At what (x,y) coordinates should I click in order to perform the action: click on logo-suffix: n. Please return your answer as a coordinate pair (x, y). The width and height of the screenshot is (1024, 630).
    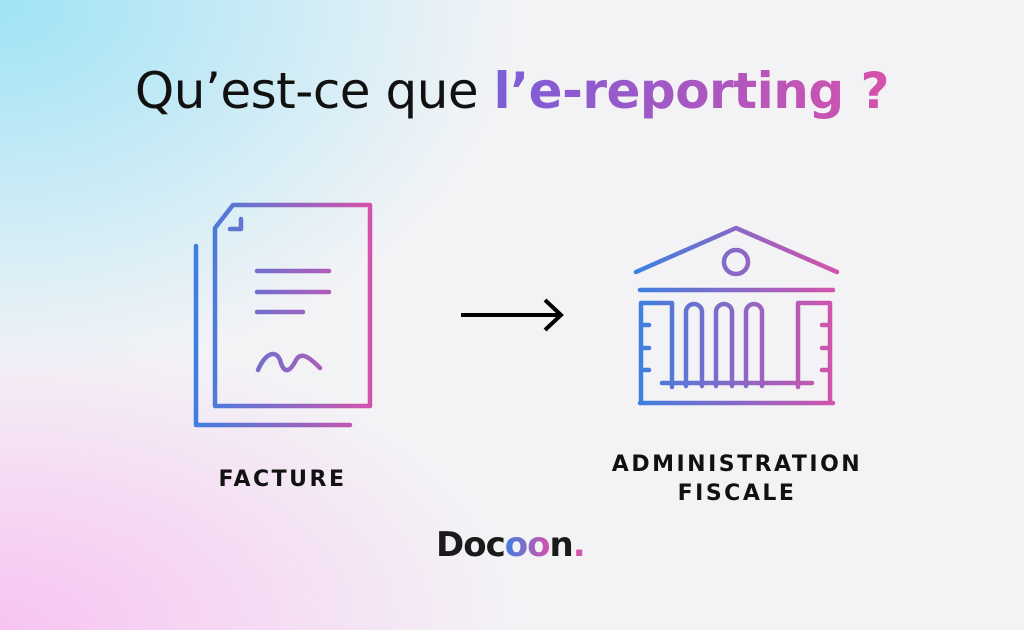
    Looking at the image, I should click on (561, 545).